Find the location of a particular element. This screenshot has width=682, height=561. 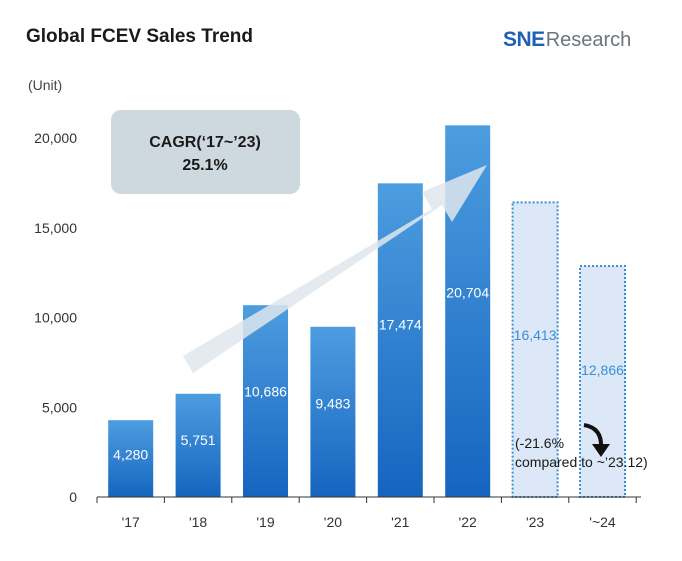

x-axis: '17 '18 '19 '20 '21 '22 '23 '~24 is located at coordinates (366, 513).